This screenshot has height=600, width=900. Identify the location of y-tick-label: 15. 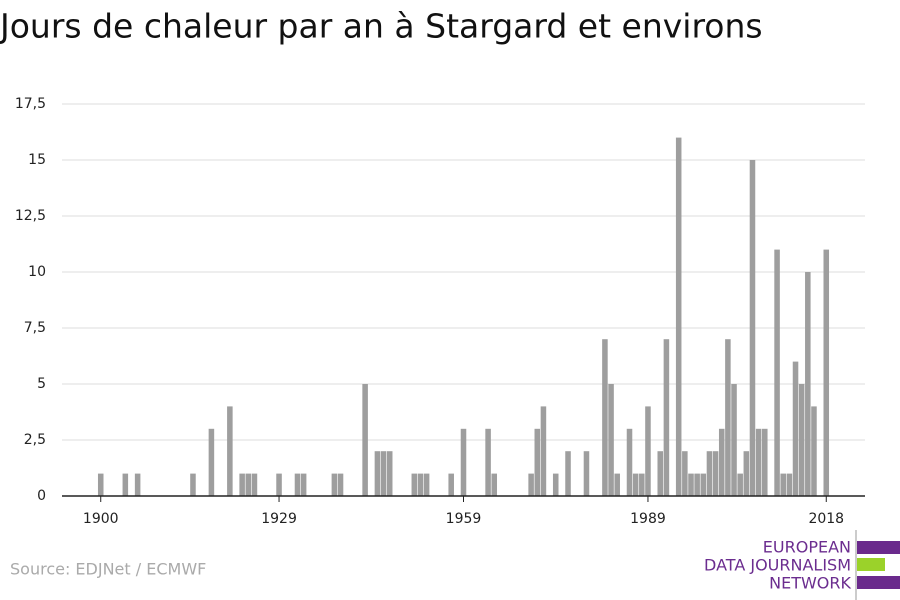
(37, 160).